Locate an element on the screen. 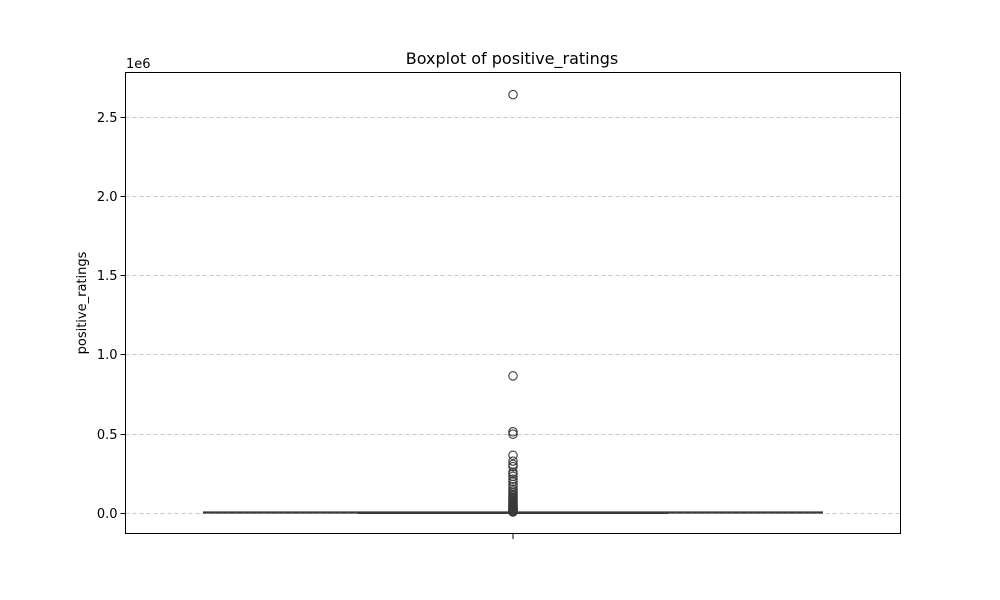 This screenshot has height=600, width=1000. y-tick-label: 0.0 is located at coordinates (107, 514).